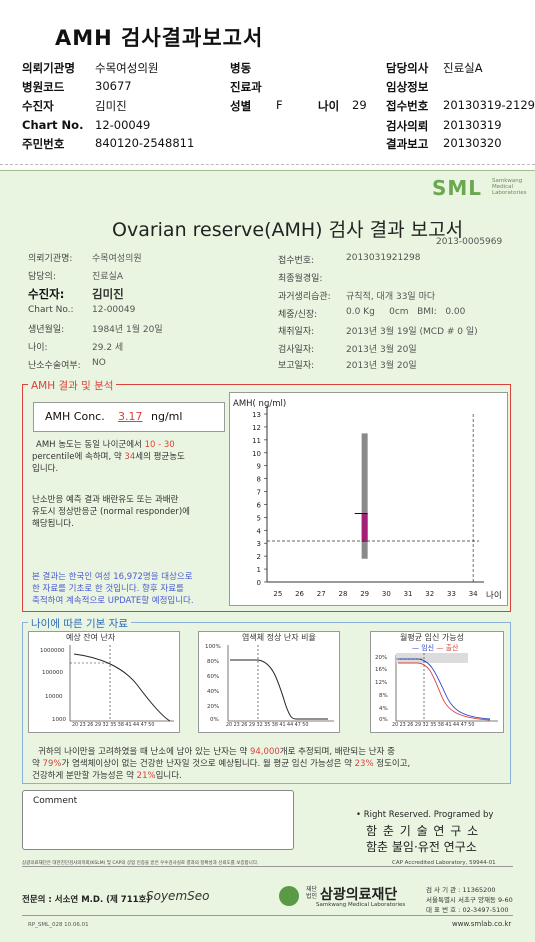 The width and height of the screenshot is (535, 942). Describe the element at coordinates (432, 637) in the screenshot. I see `pregnancy-chance-title: 월평균 임신 가능성` at that location.